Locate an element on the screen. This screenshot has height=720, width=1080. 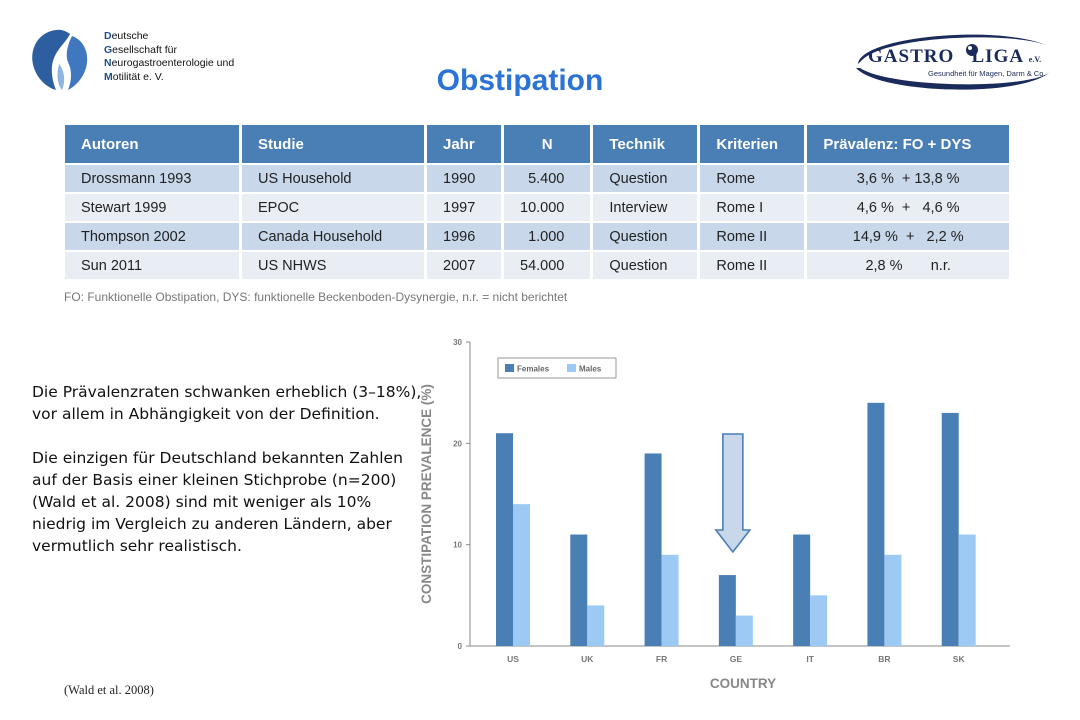
bar-females-us is located at coordinates (504, 539).